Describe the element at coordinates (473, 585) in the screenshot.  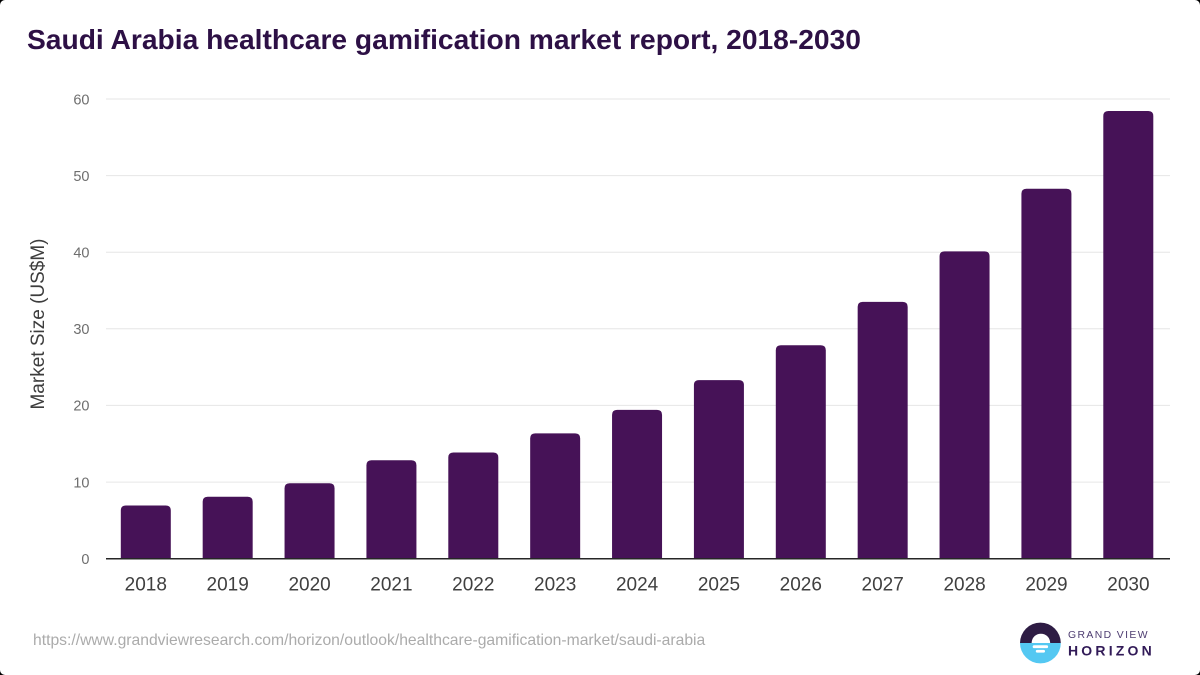
I see `svg-text: 2022` at that location.